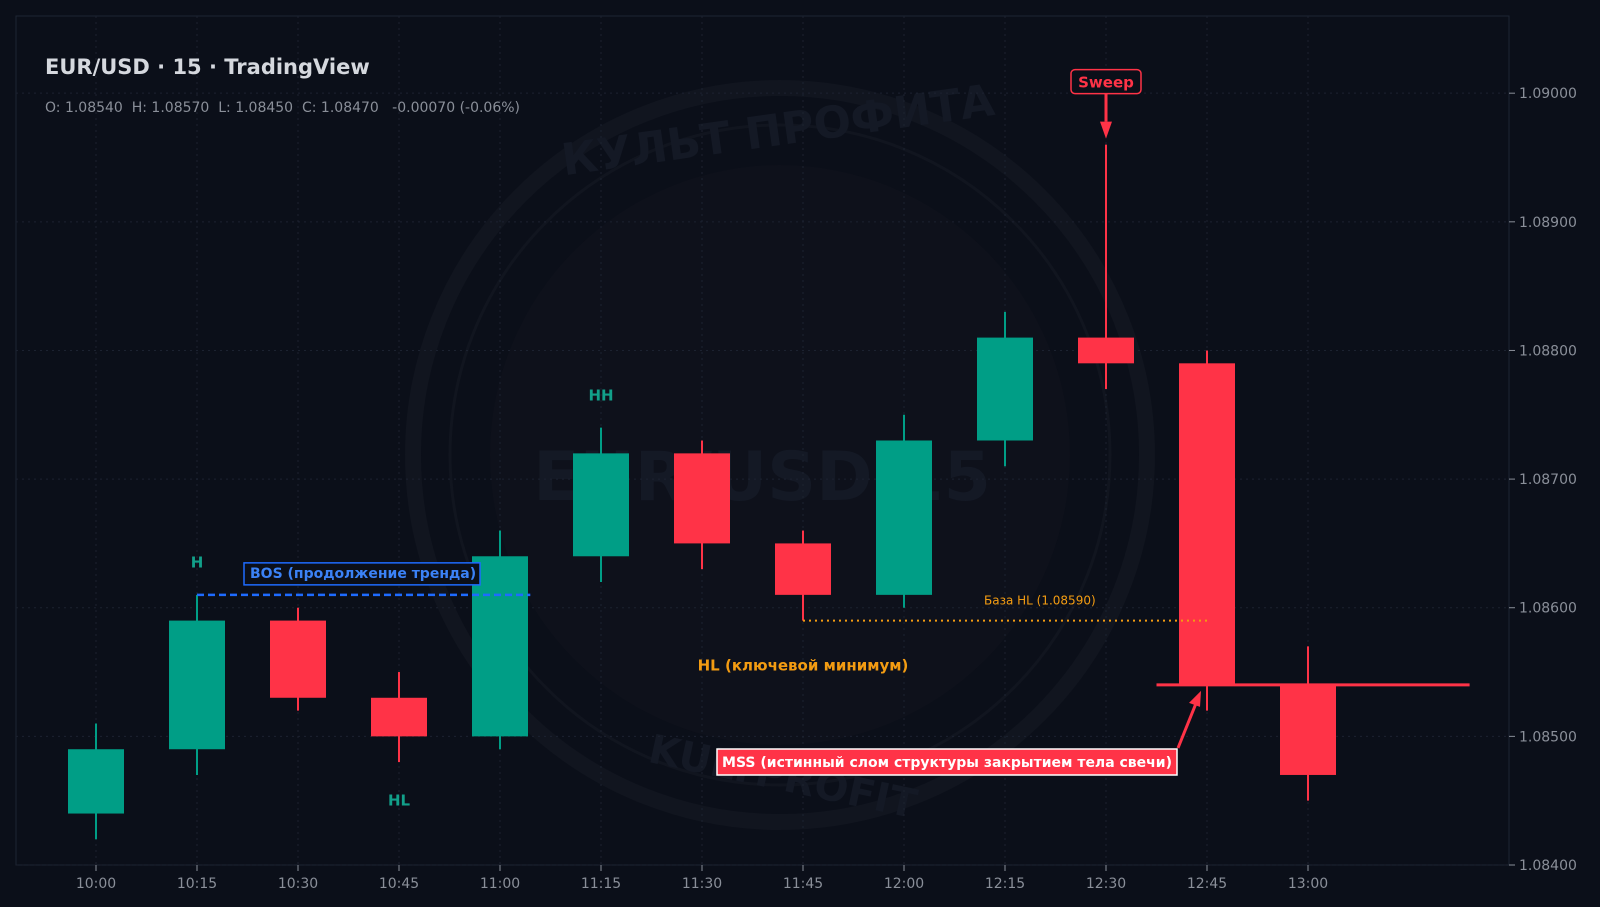 The height and width of the screenshot is (907, 1600). I want to click on sweep-arrow-head, so click(1106, 130).